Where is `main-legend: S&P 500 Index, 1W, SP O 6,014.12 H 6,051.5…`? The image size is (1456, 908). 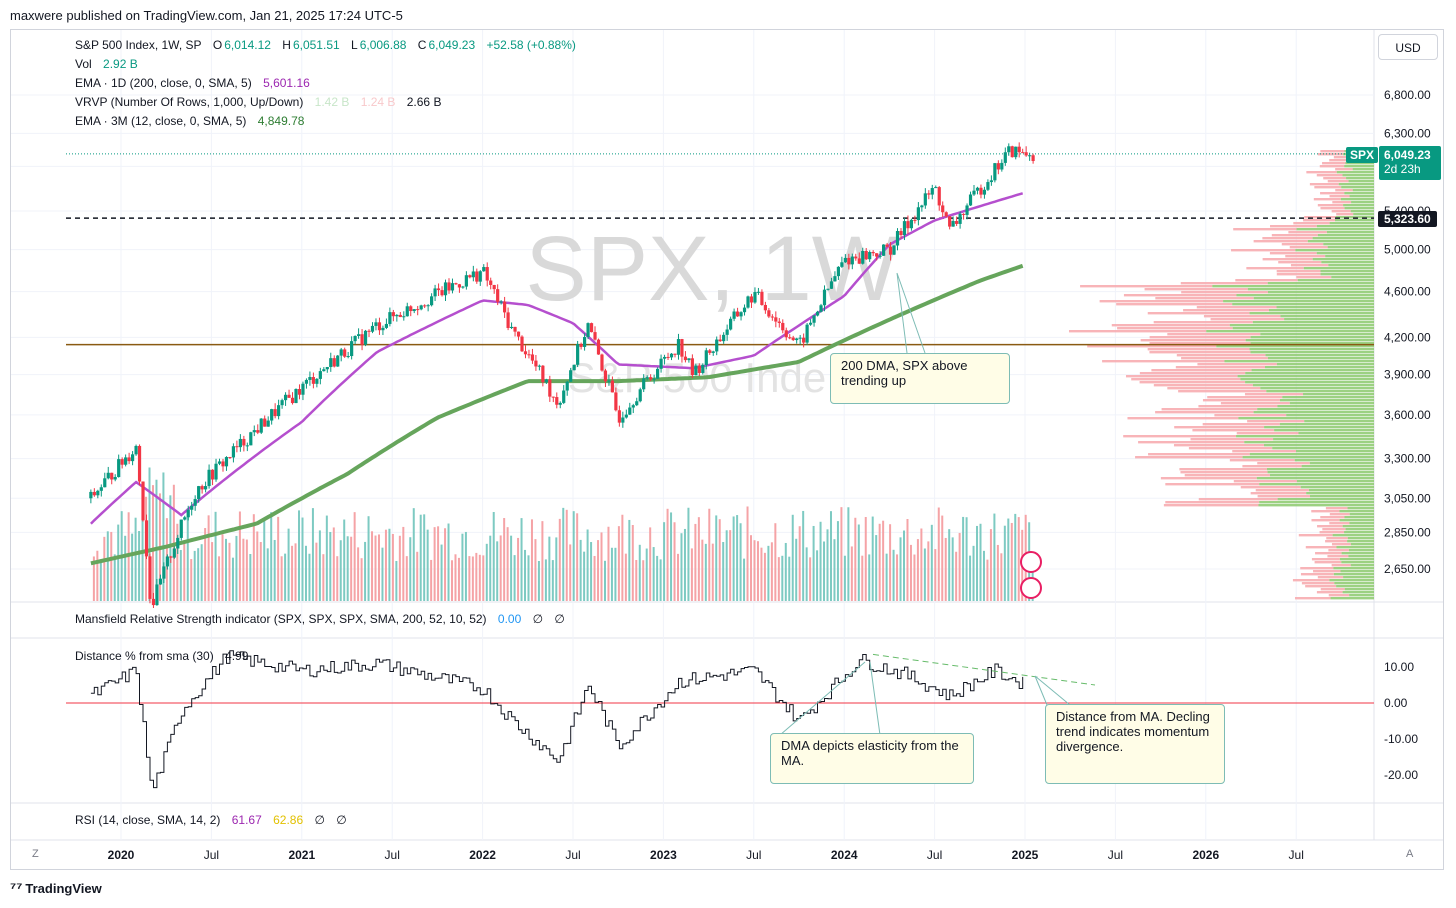 main-legend: S&P 500 Index, 1W, SP O 6,014.12 H 6,051.5… is located at coordinates (325, 45).